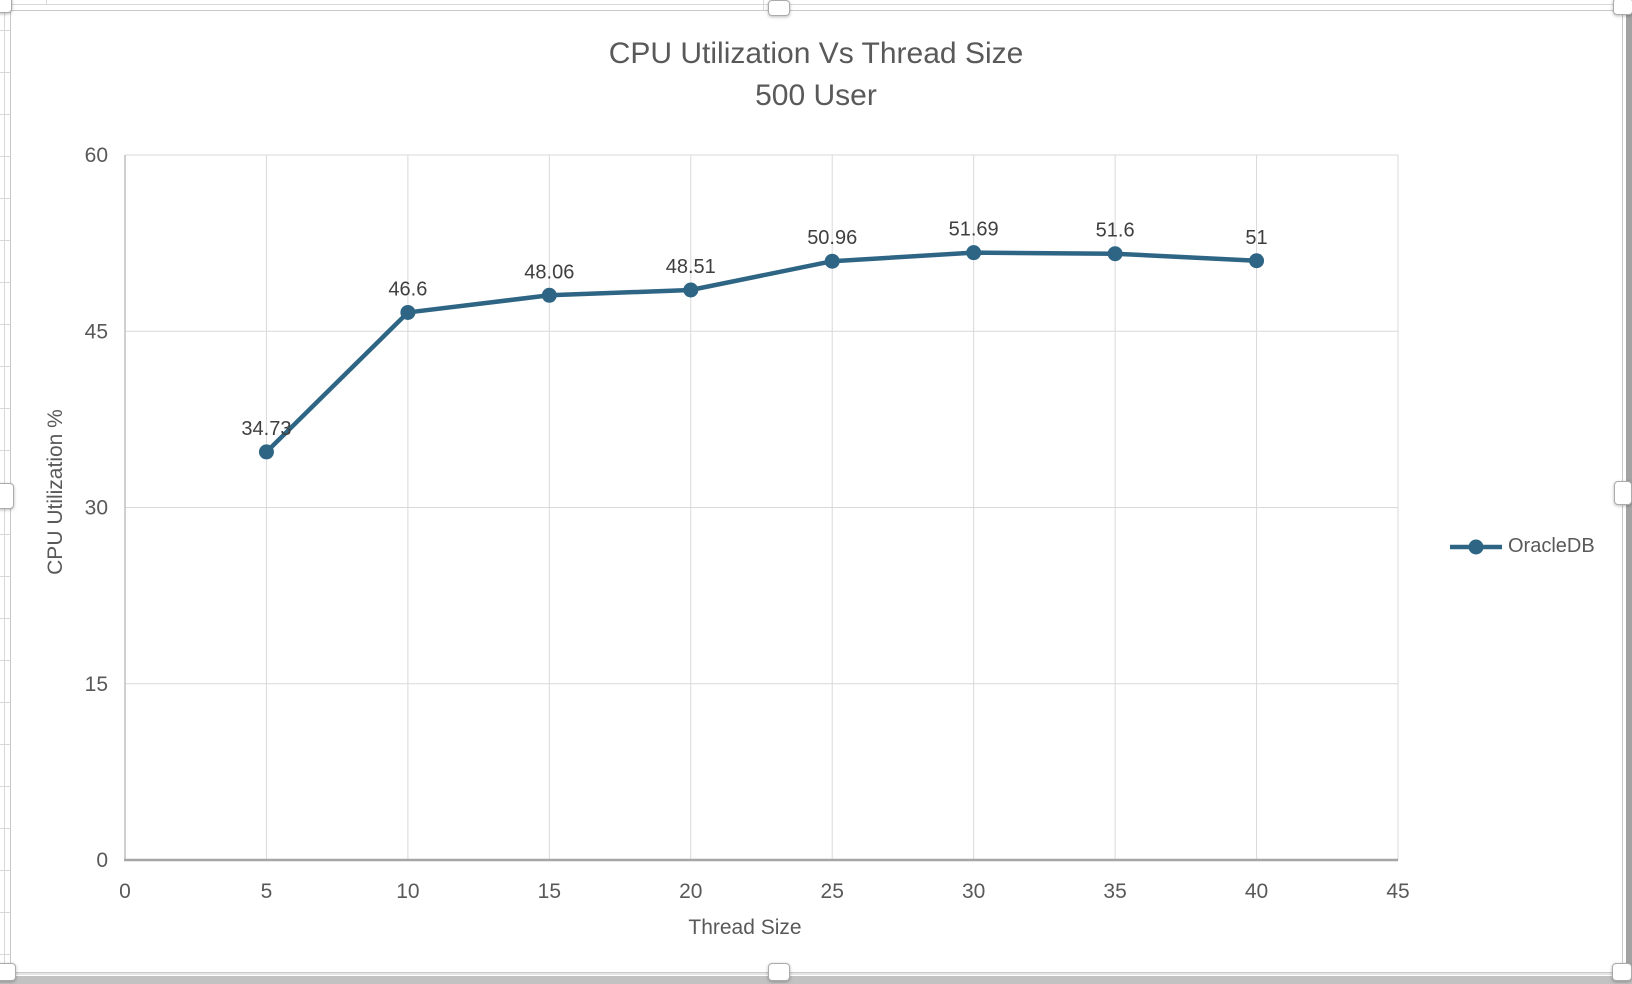 This screenshot has height=984, width=1632. I want to click on resize-handle-bottom-right, so click(1622, 972).